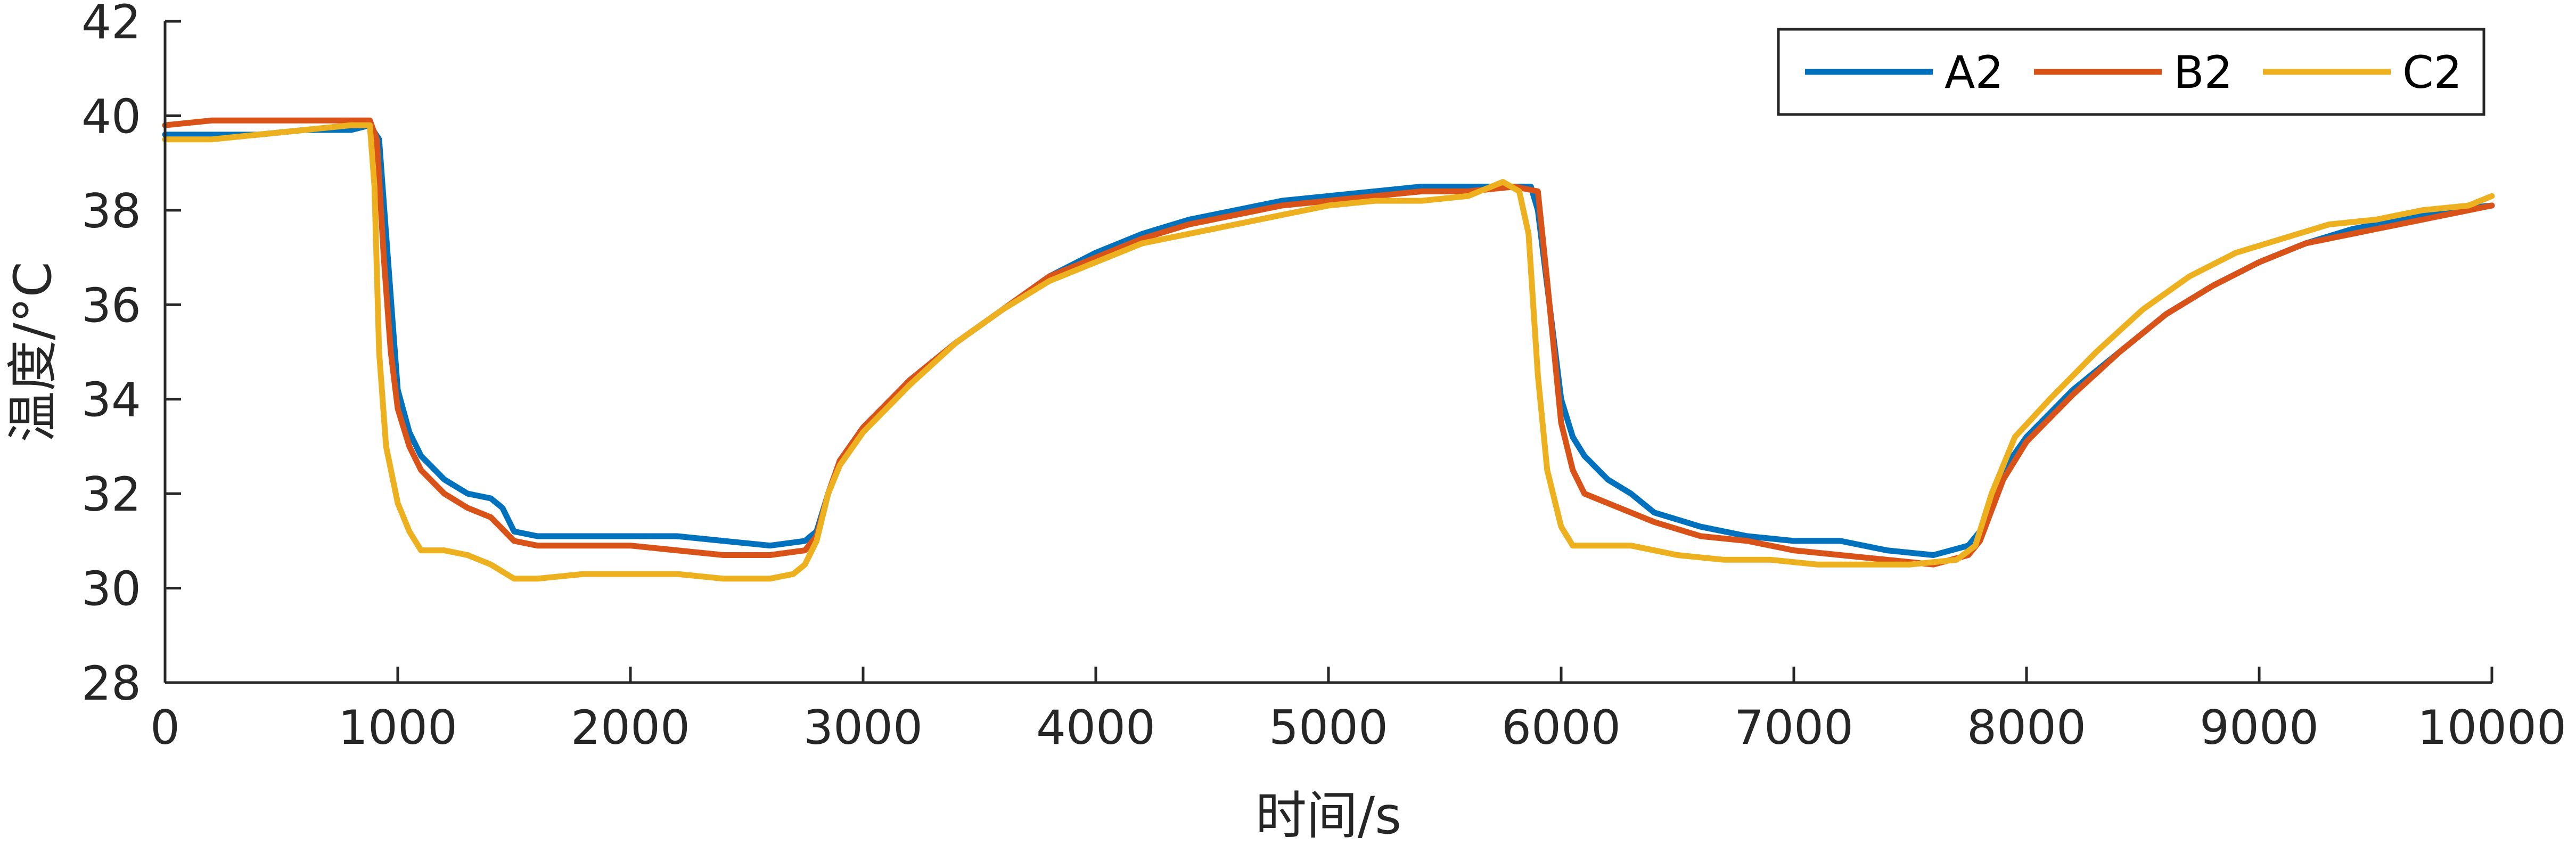 This screenshot has width=2576, height=845. I want to click on x-tick-label: 1000, so click(397, 727).